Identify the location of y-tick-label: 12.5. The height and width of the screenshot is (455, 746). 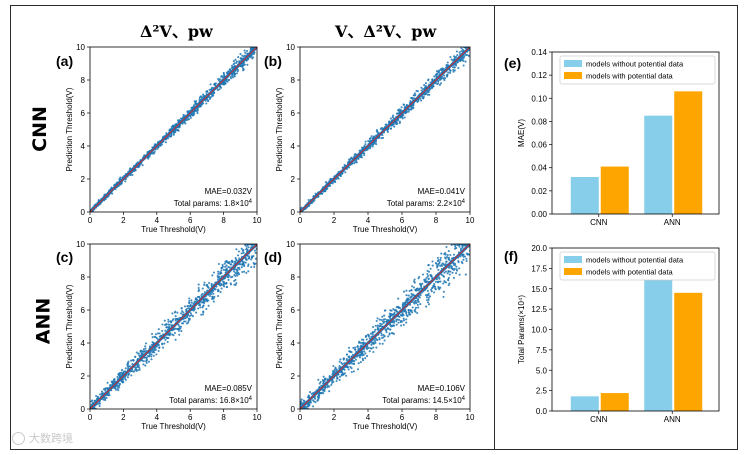
(539, 309).